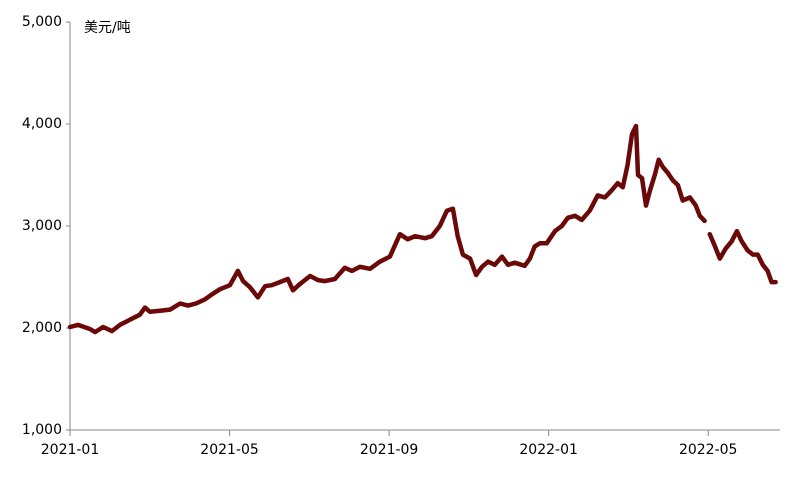 The width and height of the screenshot is (797, 477). What do you see at coordinates (107, 28) in the screenshot?
I see `y-axis-unit: 美元/吨` at bounding box center [107, 28].